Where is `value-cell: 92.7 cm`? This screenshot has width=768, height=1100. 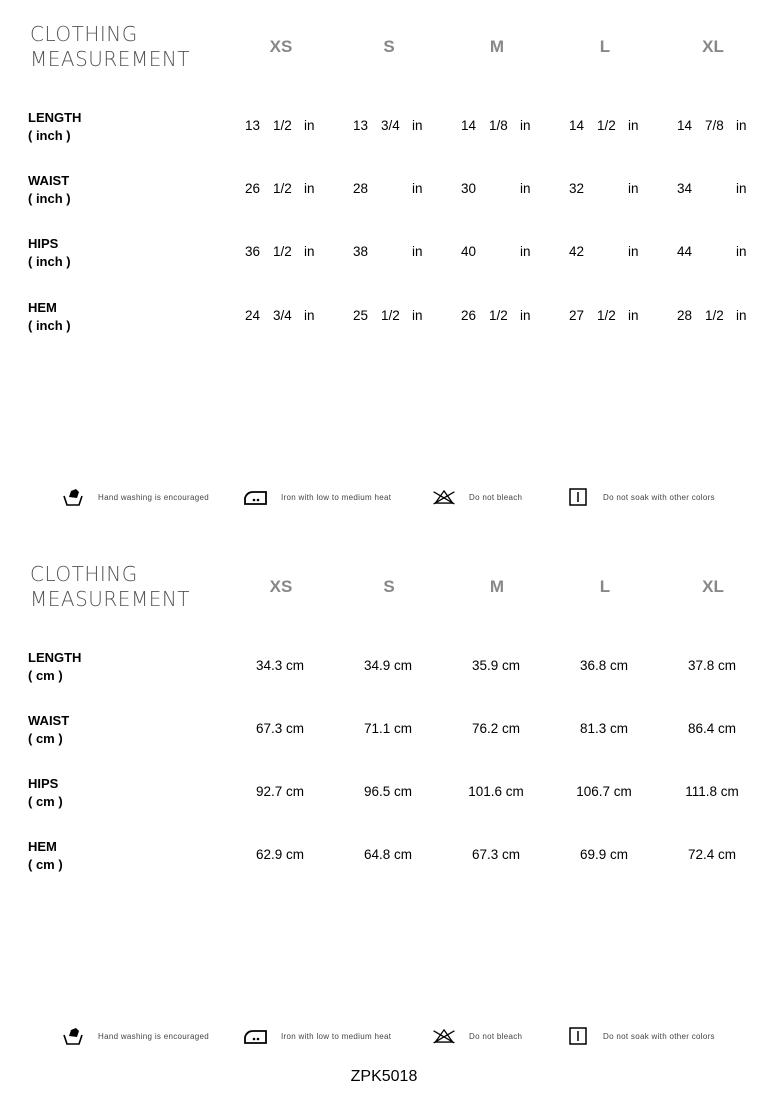
value-cell: 92.7 cm is located at coordinates (280, 791).